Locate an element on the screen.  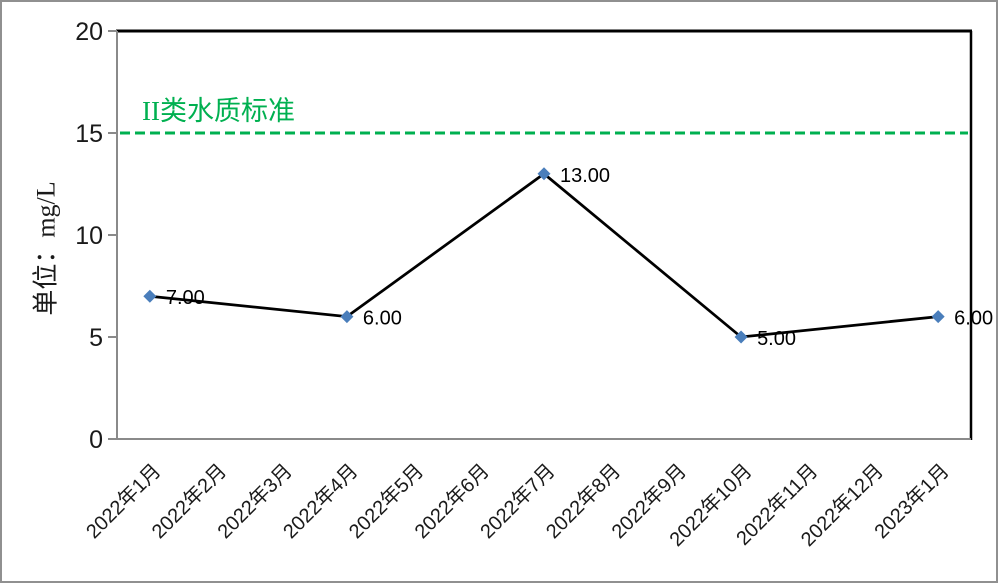
y-tick-label: 15 is located at coordinates (89, 134).